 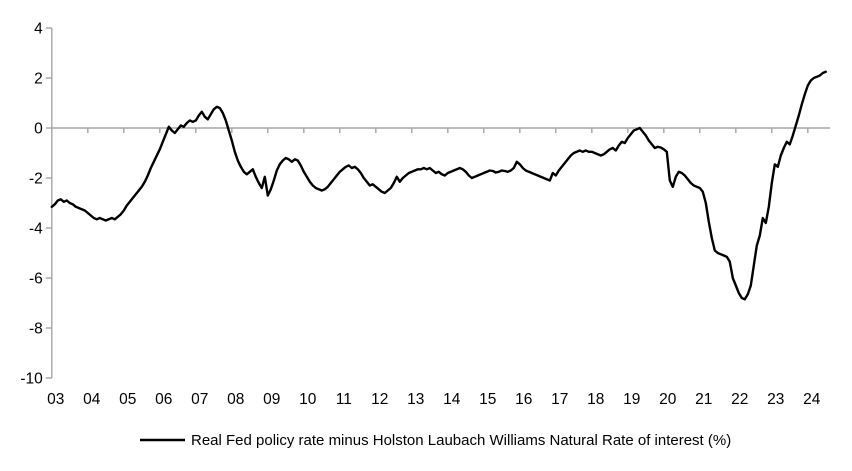 What do you see at coordinates (271, 399) in the screenshot?
I see `x-tick-label: 09` at bounding box center [271, 399].